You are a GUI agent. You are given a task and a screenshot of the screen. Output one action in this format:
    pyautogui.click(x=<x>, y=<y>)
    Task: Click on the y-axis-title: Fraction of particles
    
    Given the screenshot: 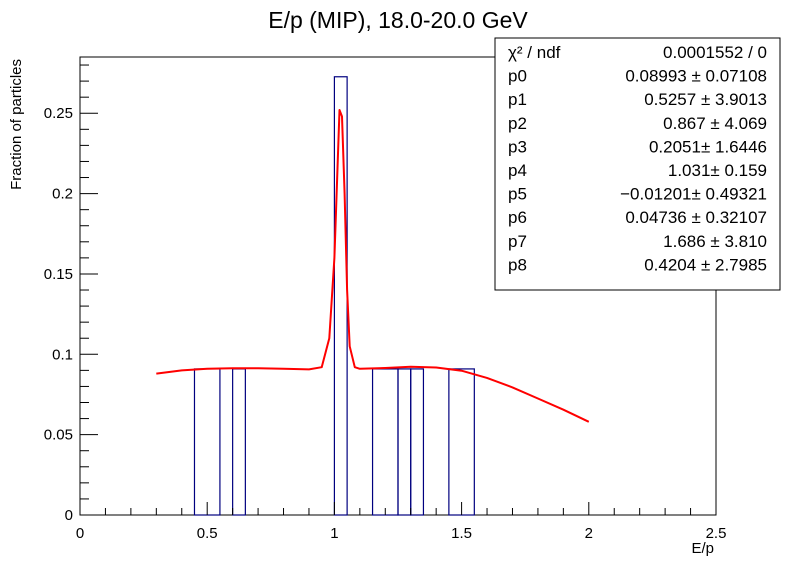 What is the action you would take?
    pyautogui.click(x=16, y=124)
    